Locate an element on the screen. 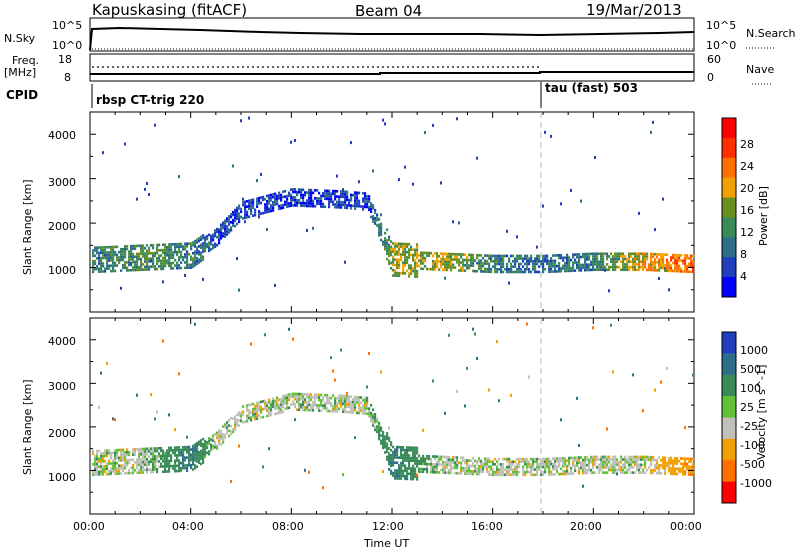 This screenshot has height=554, width=800. vel-cb-tick-m25: -25 is located at coordinates (749, 426).